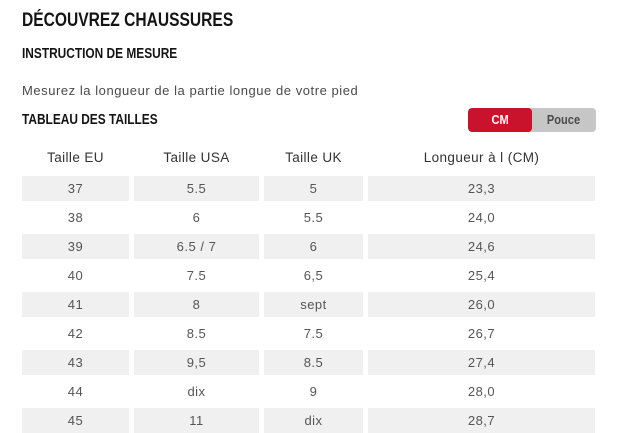  Describe the element at coordinates (481, 157) in the screenshot. I see `column-header-length: Longueur à l (CM)` at that location.